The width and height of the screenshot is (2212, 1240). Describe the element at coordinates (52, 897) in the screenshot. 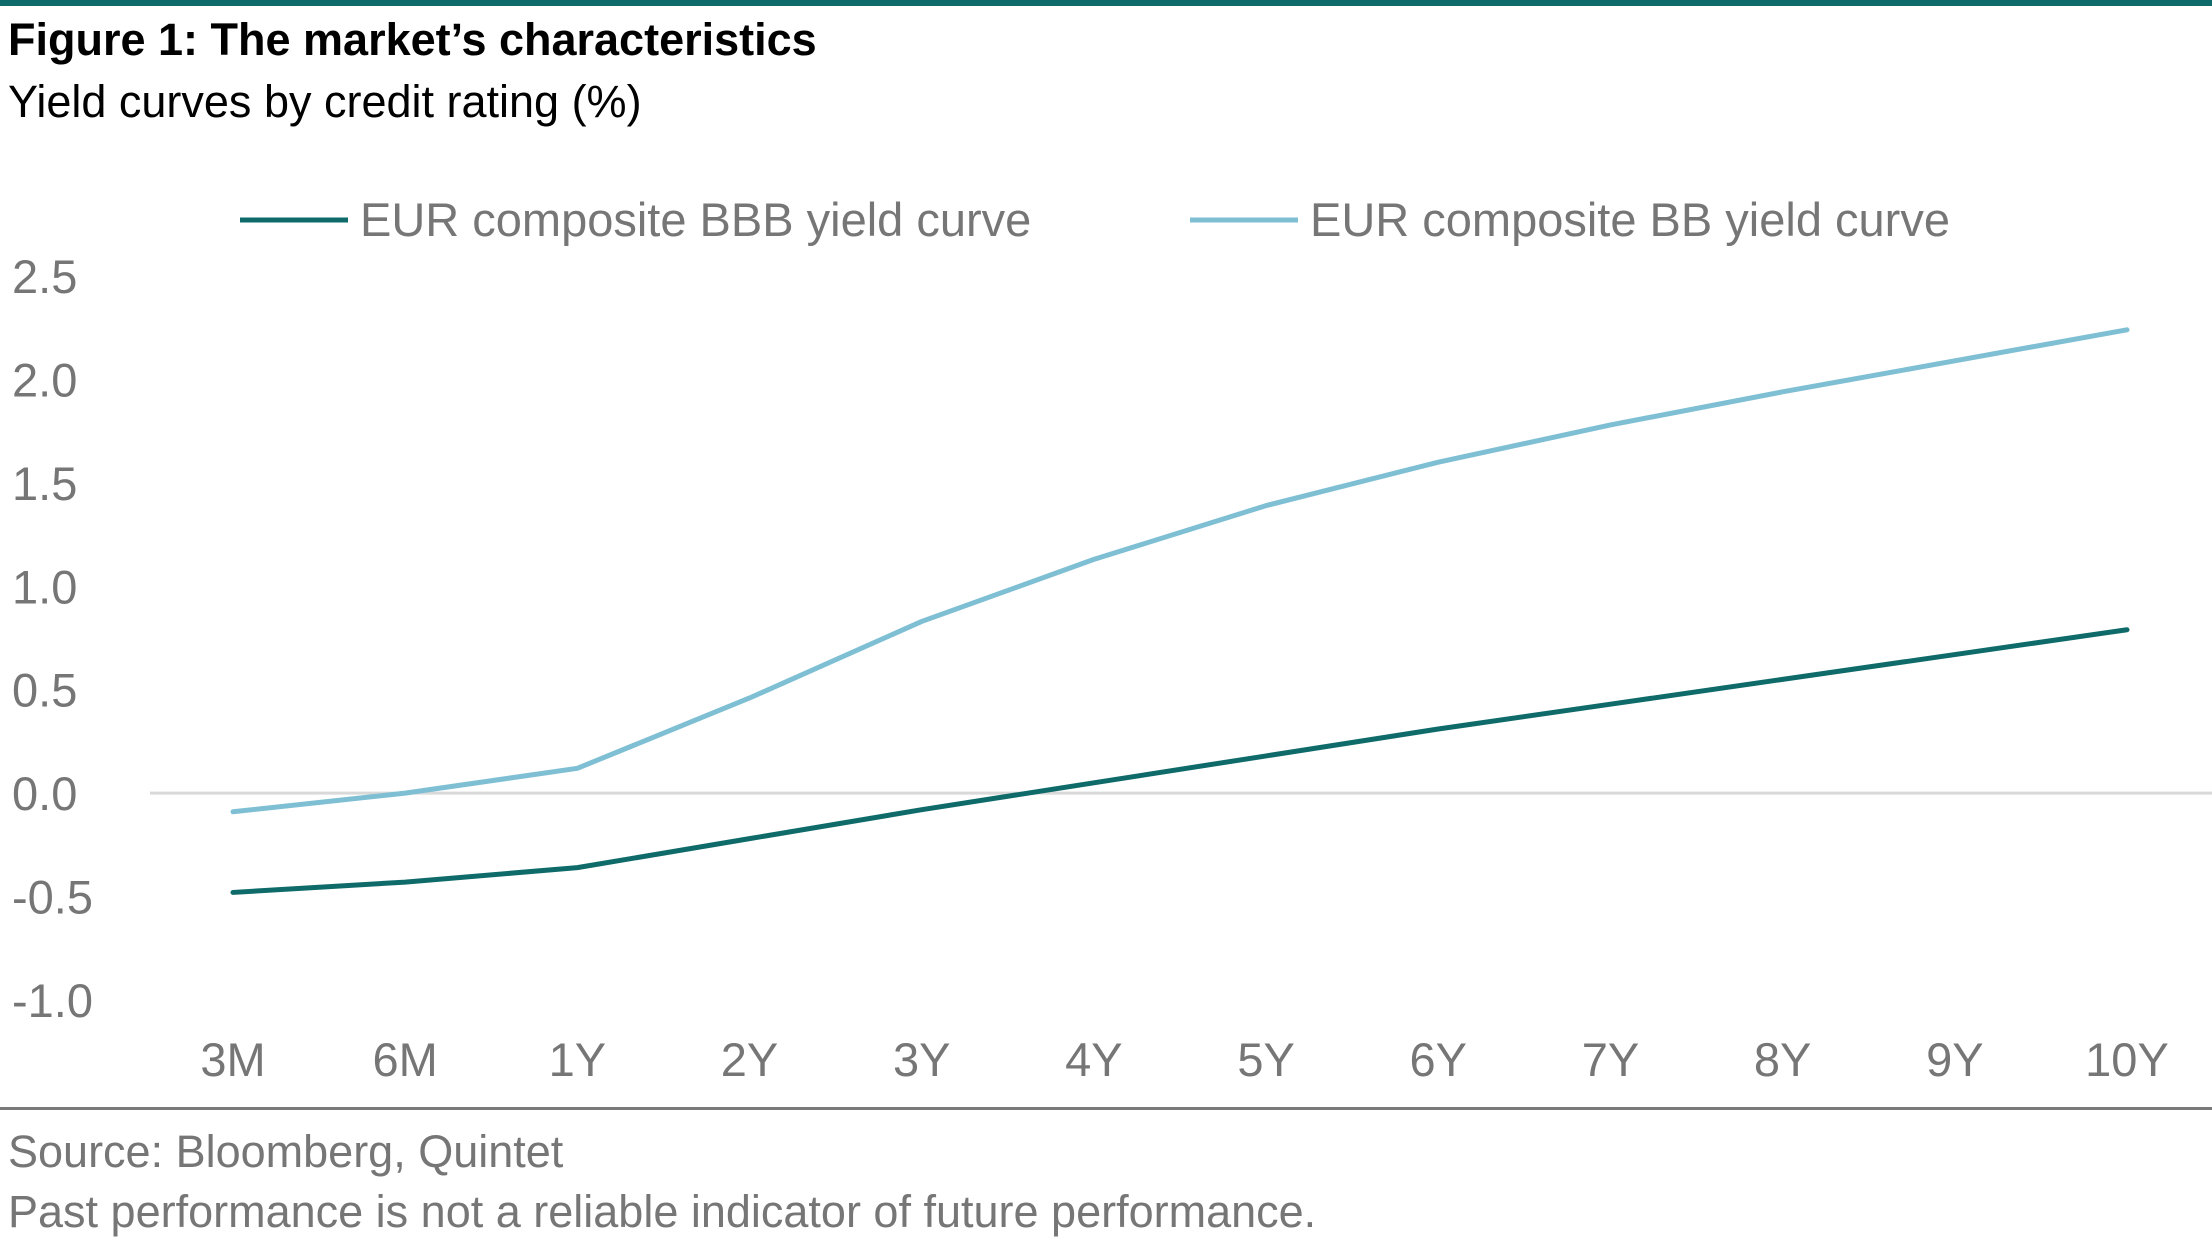

I see `y-tick-label: -0.5` at that location.